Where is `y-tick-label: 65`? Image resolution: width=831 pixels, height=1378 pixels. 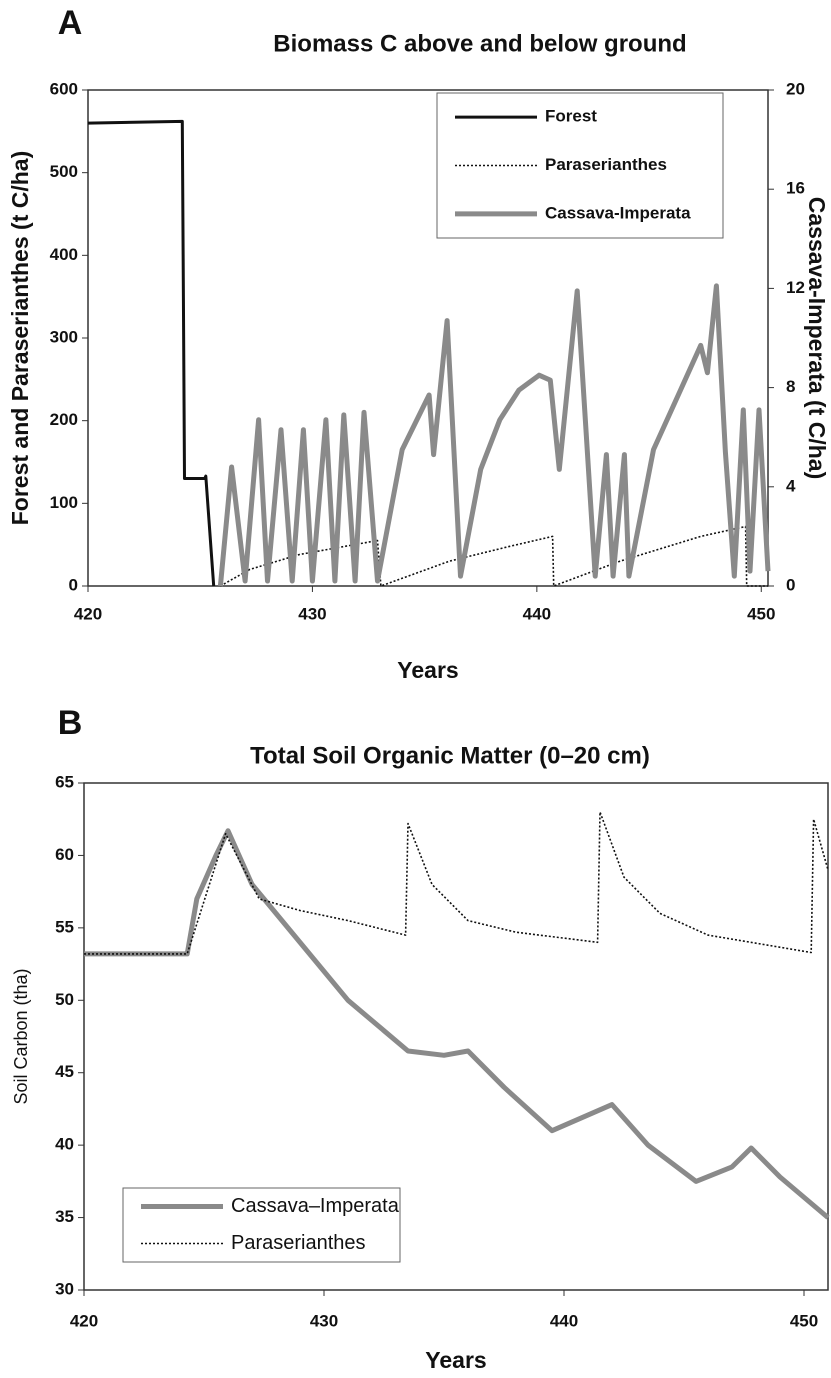
y-tick-label: 65 is located at coordinates (64, 781).